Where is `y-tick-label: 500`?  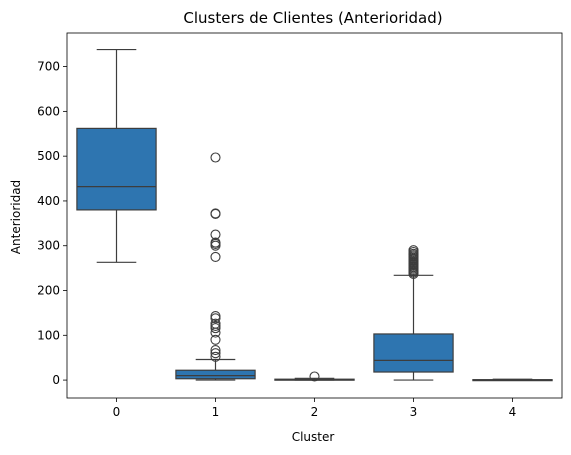 y-tick-label: 500 is located at coordinates (48, 156).